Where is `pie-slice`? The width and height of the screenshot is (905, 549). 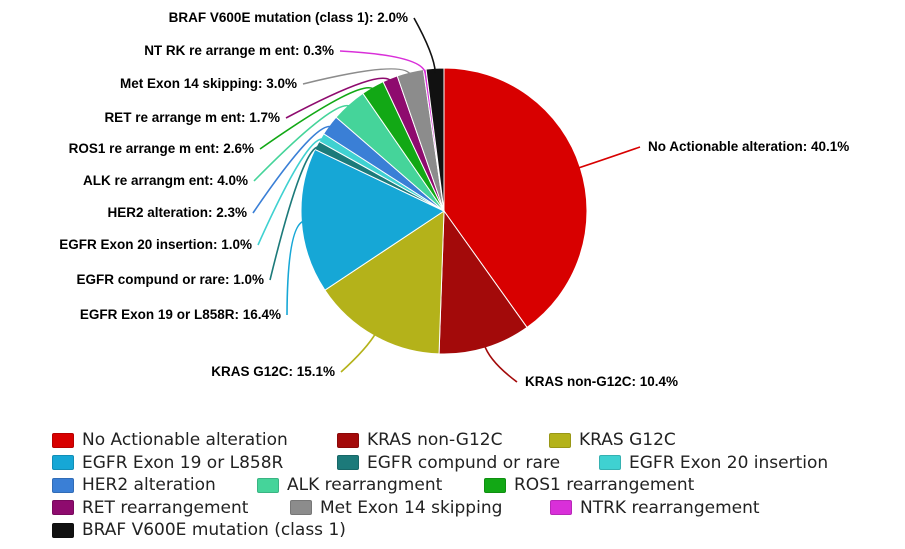
pie-slice is located at coordinates (373, 219).